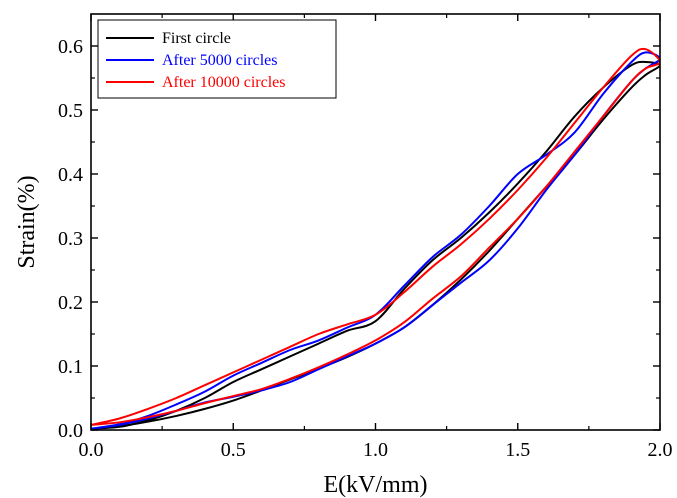 Image resolution: width=677 pixels, height=498 pixels. What do you see at coordinates (70, 303) in the screenshot?
I see `y-tick-label: 0.2` at bounding box center [70, 303].